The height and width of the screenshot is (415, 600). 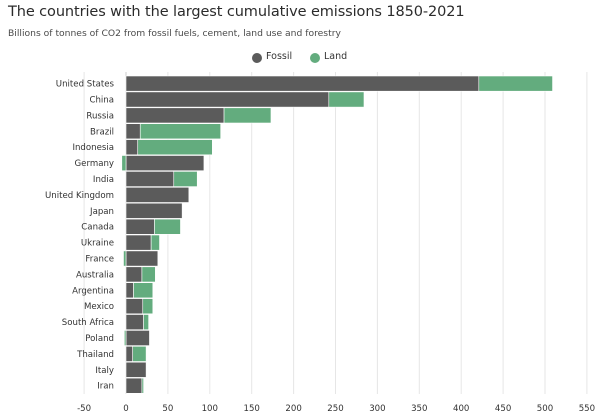 What do you see at coordinates (185, 179) in the screenshot?
I see `bar-india-land` at bounding box center [185, 179].